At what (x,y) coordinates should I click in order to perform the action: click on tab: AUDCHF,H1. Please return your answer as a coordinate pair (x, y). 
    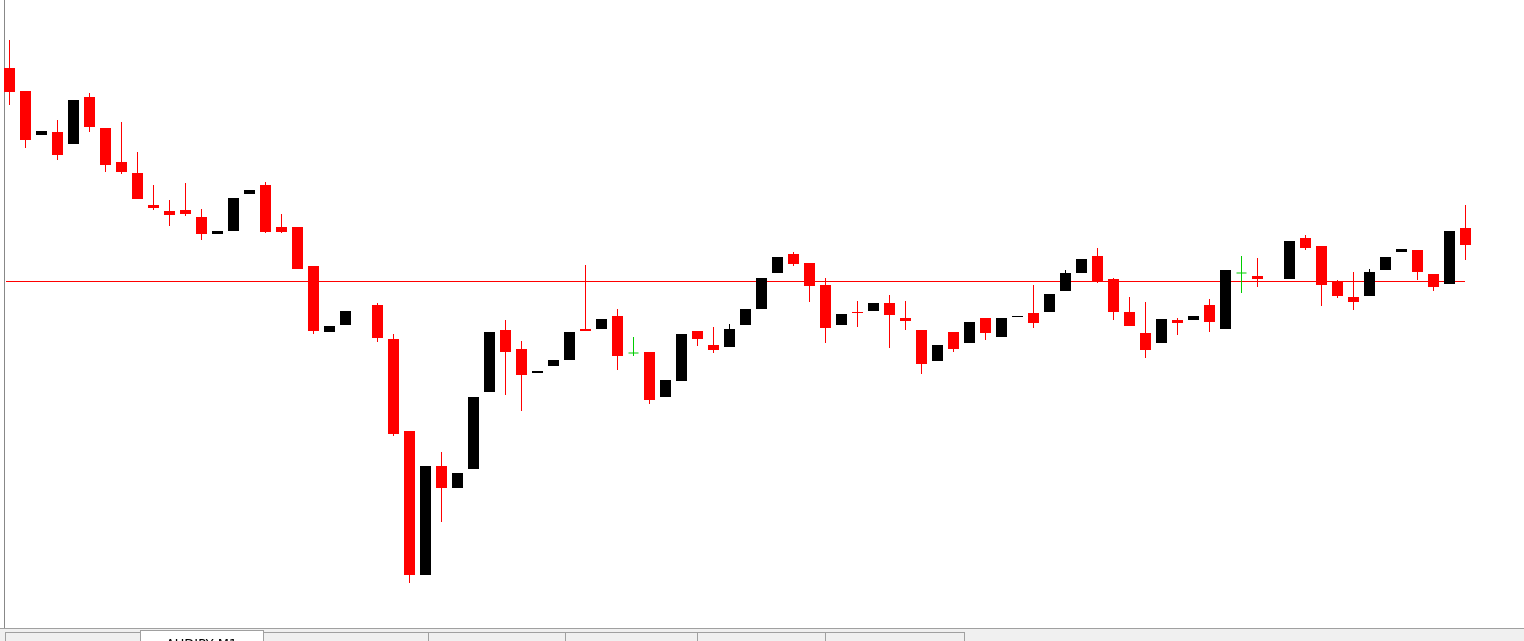
    Looking at the image, I should click on (761, 636).